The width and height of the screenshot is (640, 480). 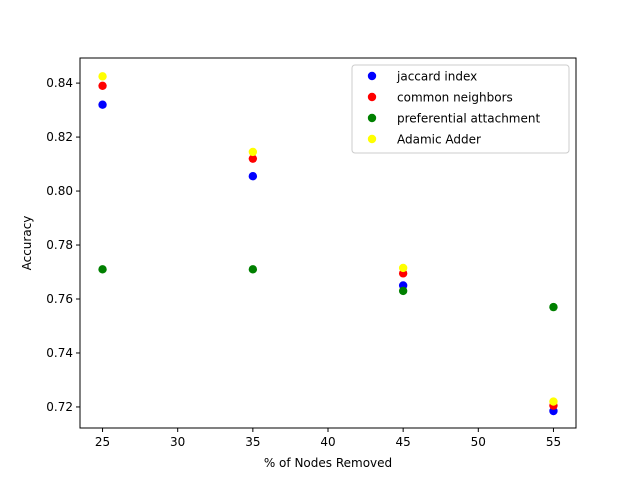 I want to click on x-tick-label: 35, so click(x=252, y=442).